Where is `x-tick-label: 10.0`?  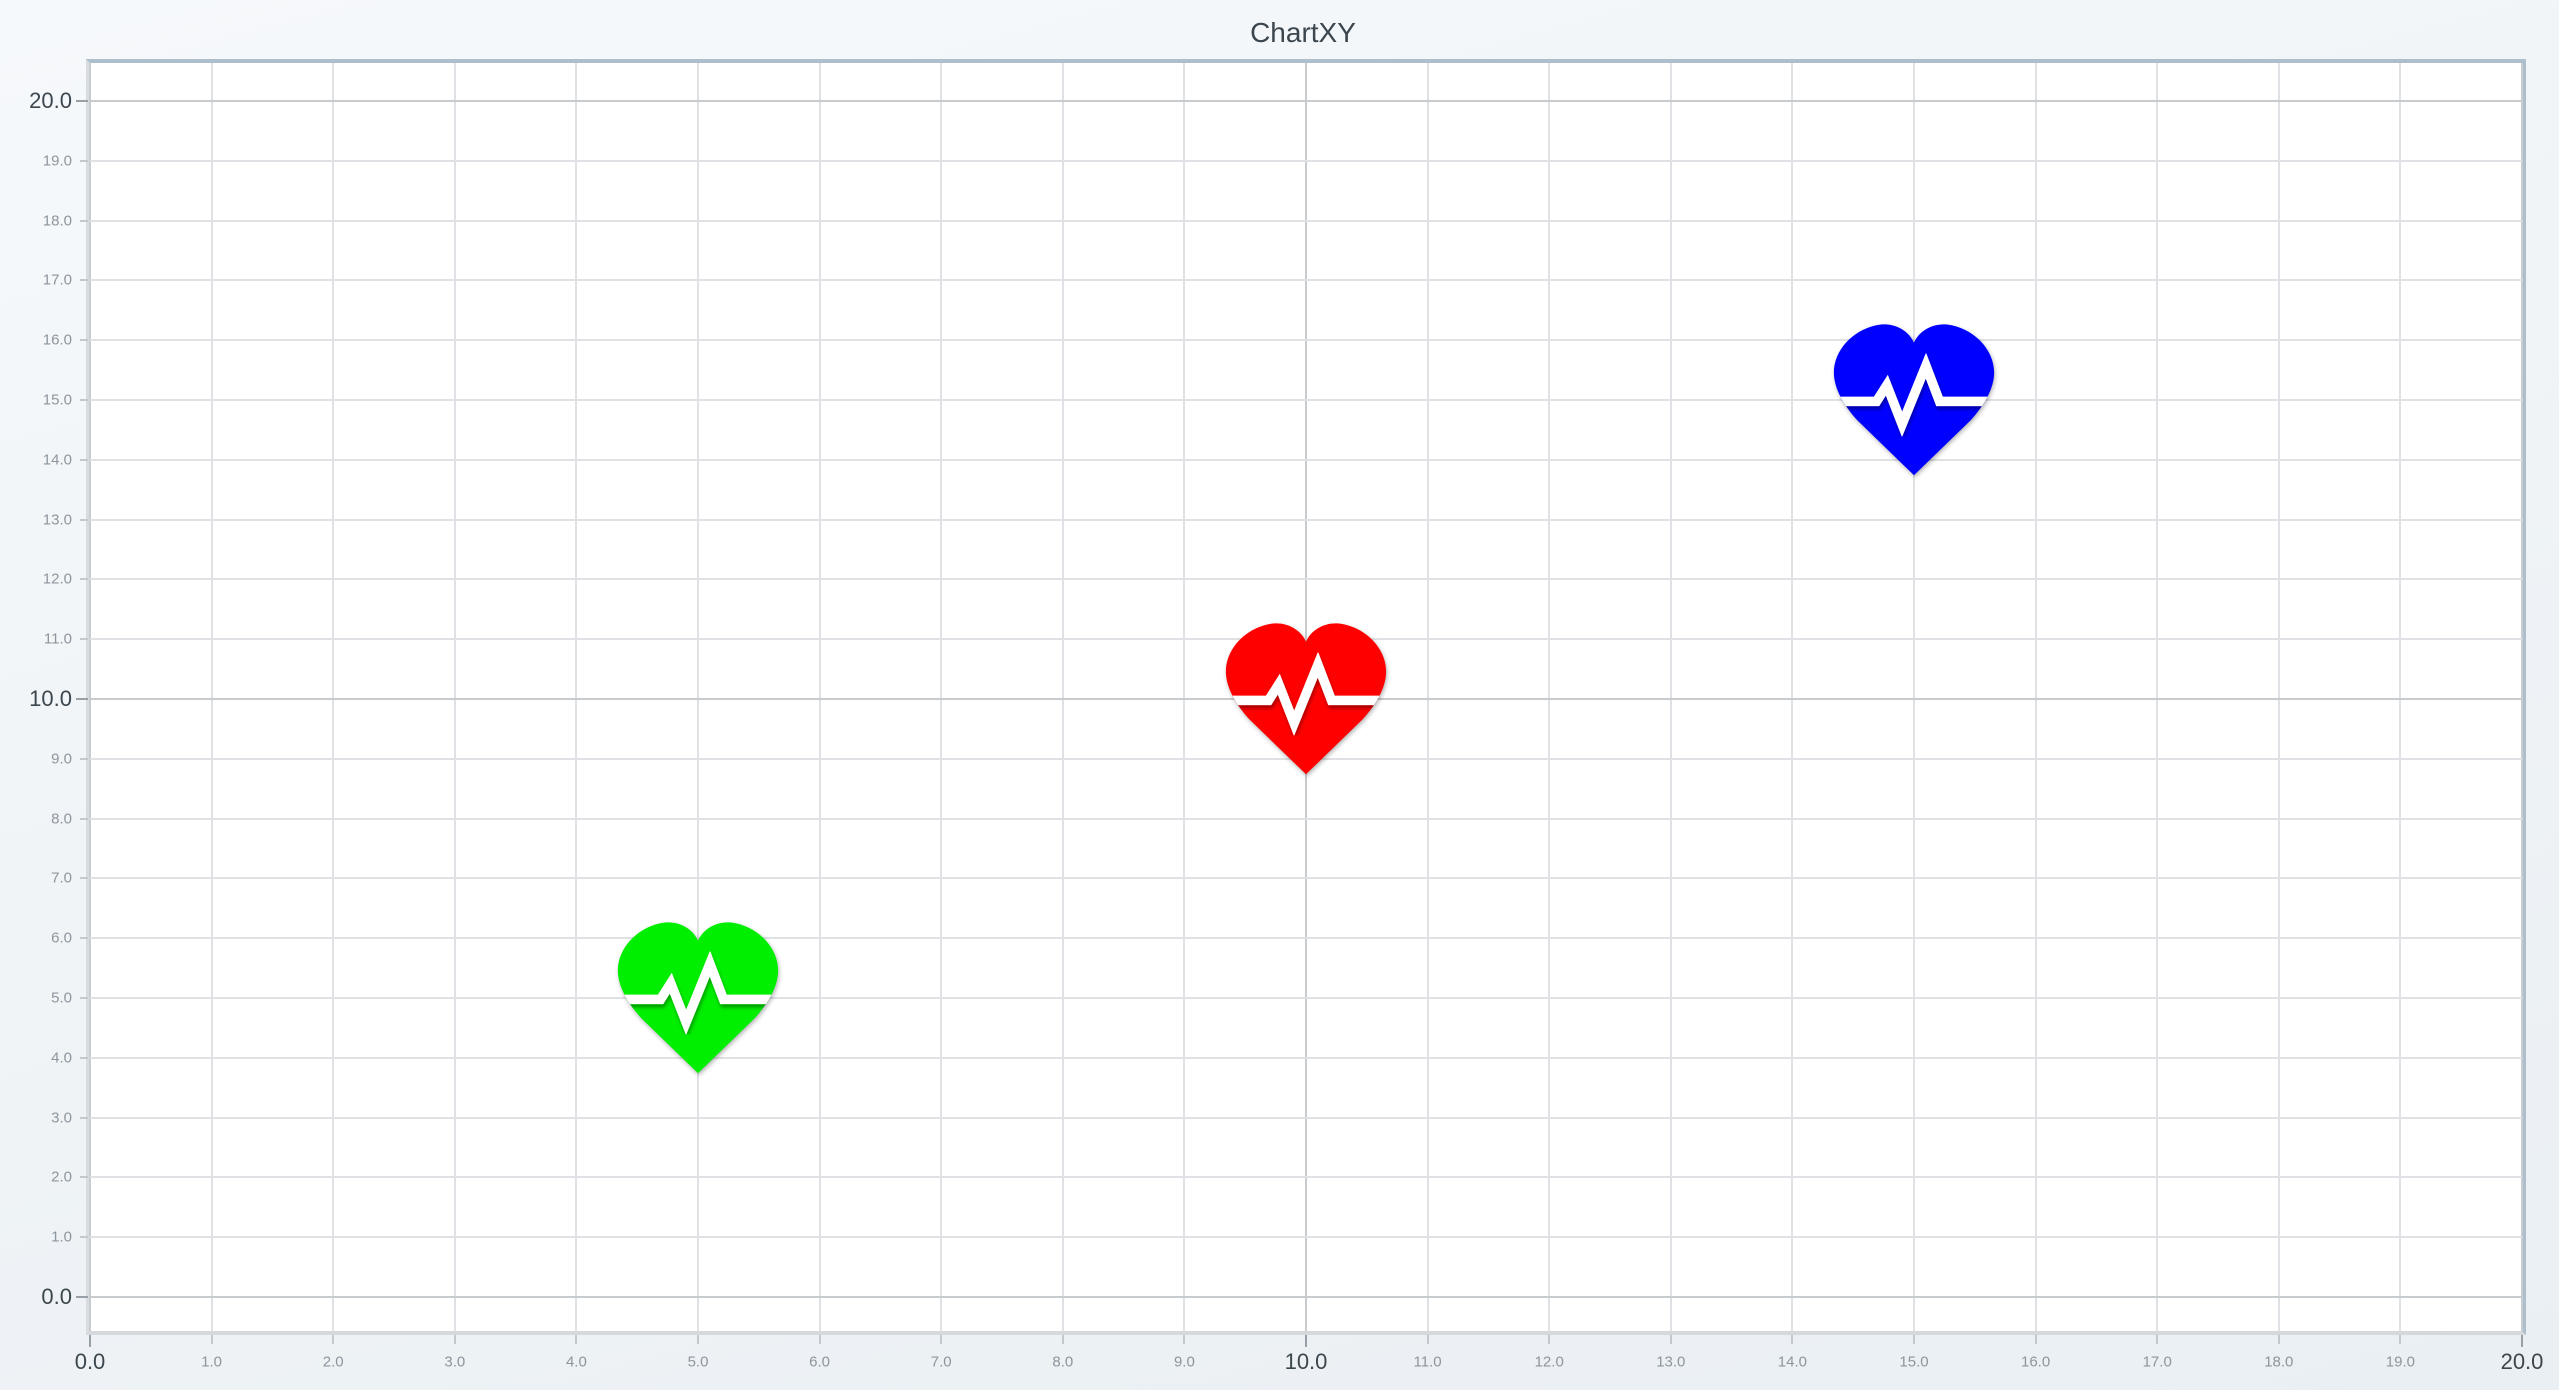 x-tick-label: 10.0 is located at coordinates (1306, 1361).